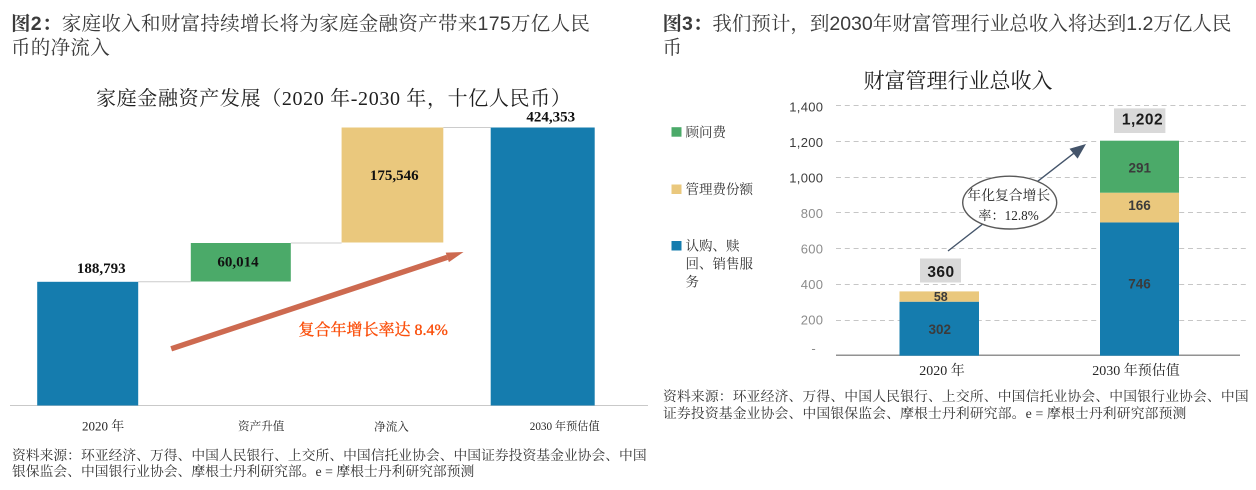  I want to click on svg-text: 回、销售服, so click(720, 264).